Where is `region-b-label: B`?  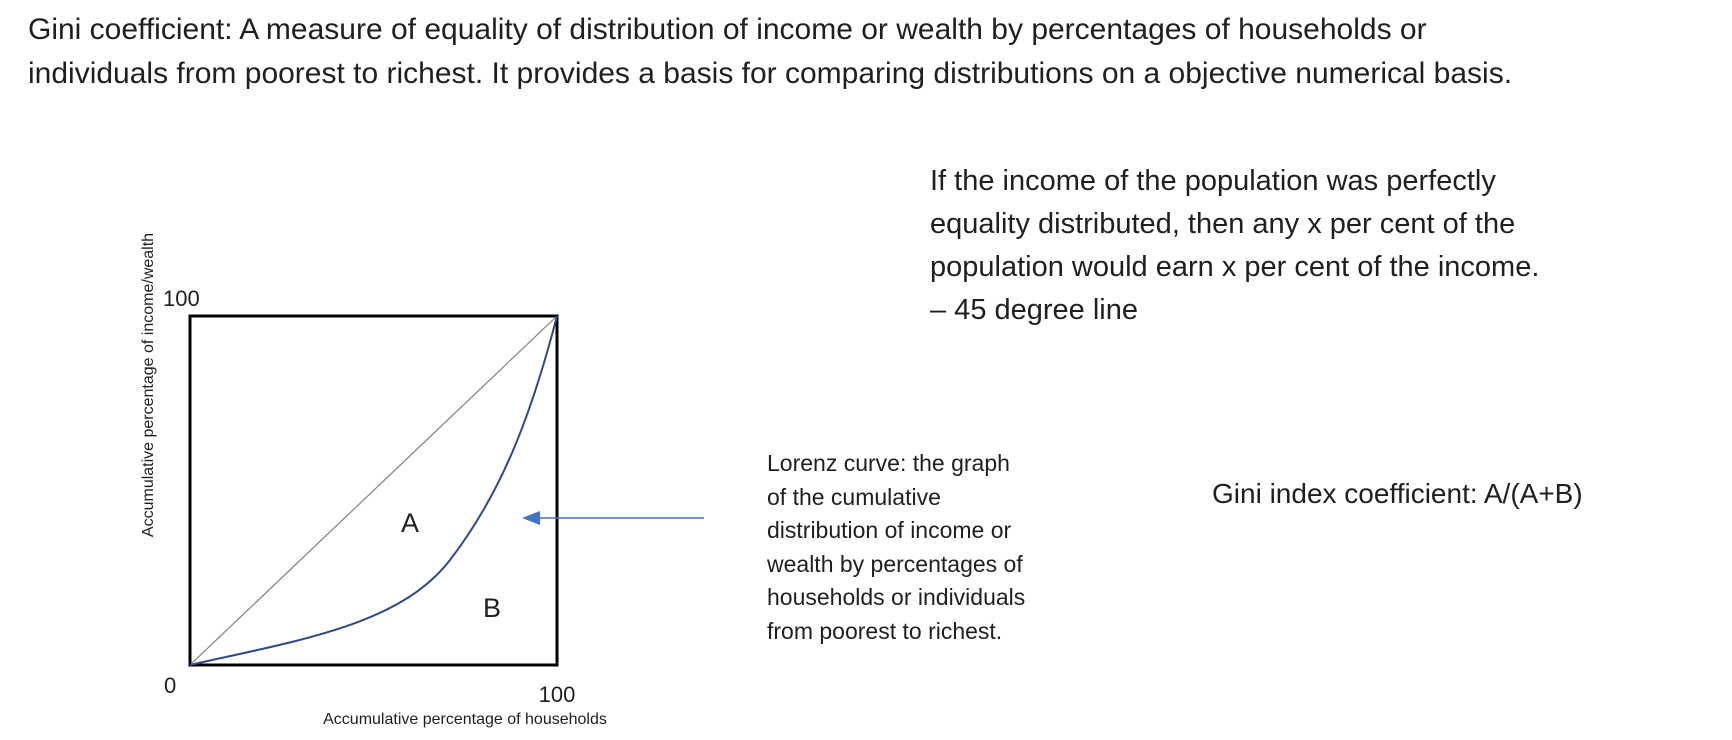 region-b-label: B is located at coordinates (492, 608).